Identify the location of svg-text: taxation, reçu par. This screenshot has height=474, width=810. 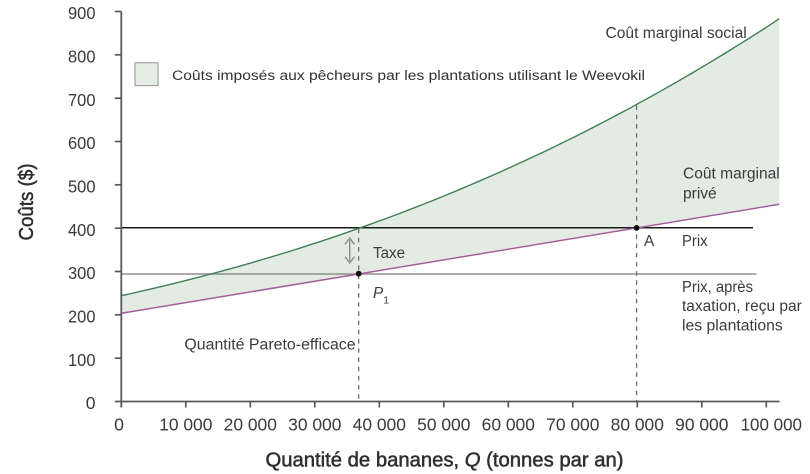
(742, 306).